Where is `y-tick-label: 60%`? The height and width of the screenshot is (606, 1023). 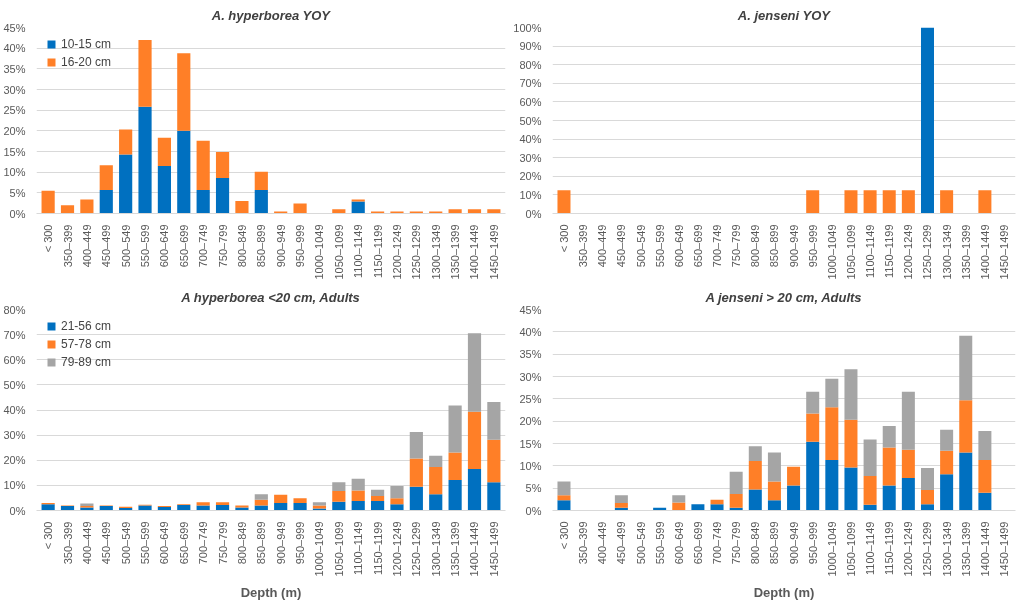 y-tick-label: 60% is located at coordinates (530, 101).